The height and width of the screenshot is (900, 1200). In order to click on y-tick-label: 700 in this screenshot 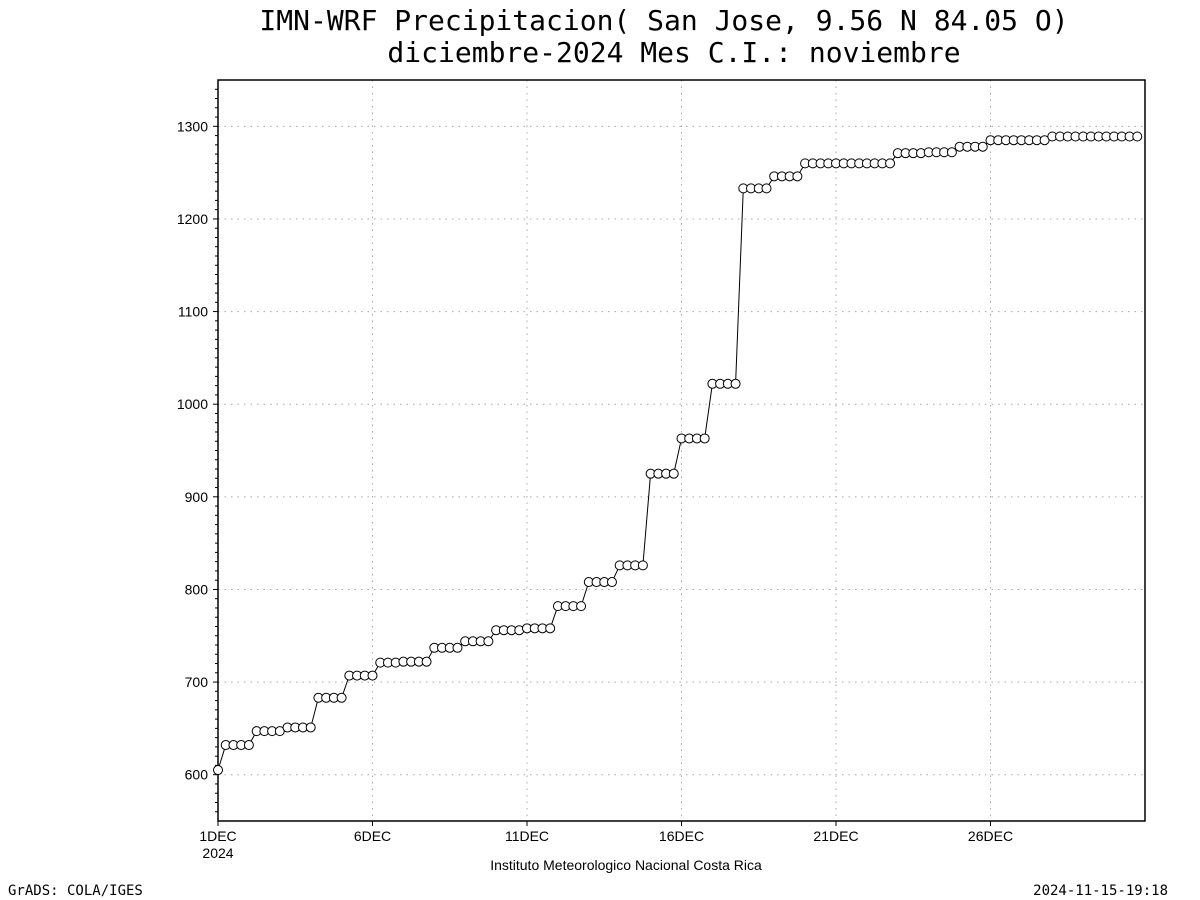, I will do `click(197, 682)`.